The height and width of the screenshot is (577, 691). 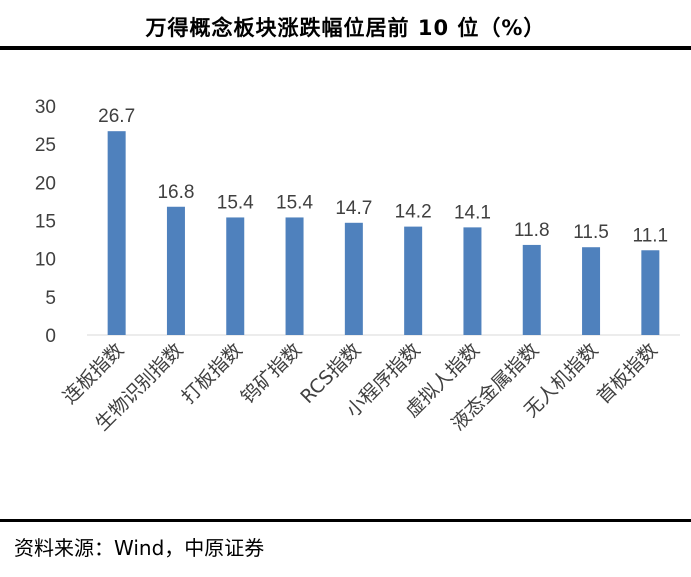 I want to click on y-tick-label: 15, so click(x=45, y=222).